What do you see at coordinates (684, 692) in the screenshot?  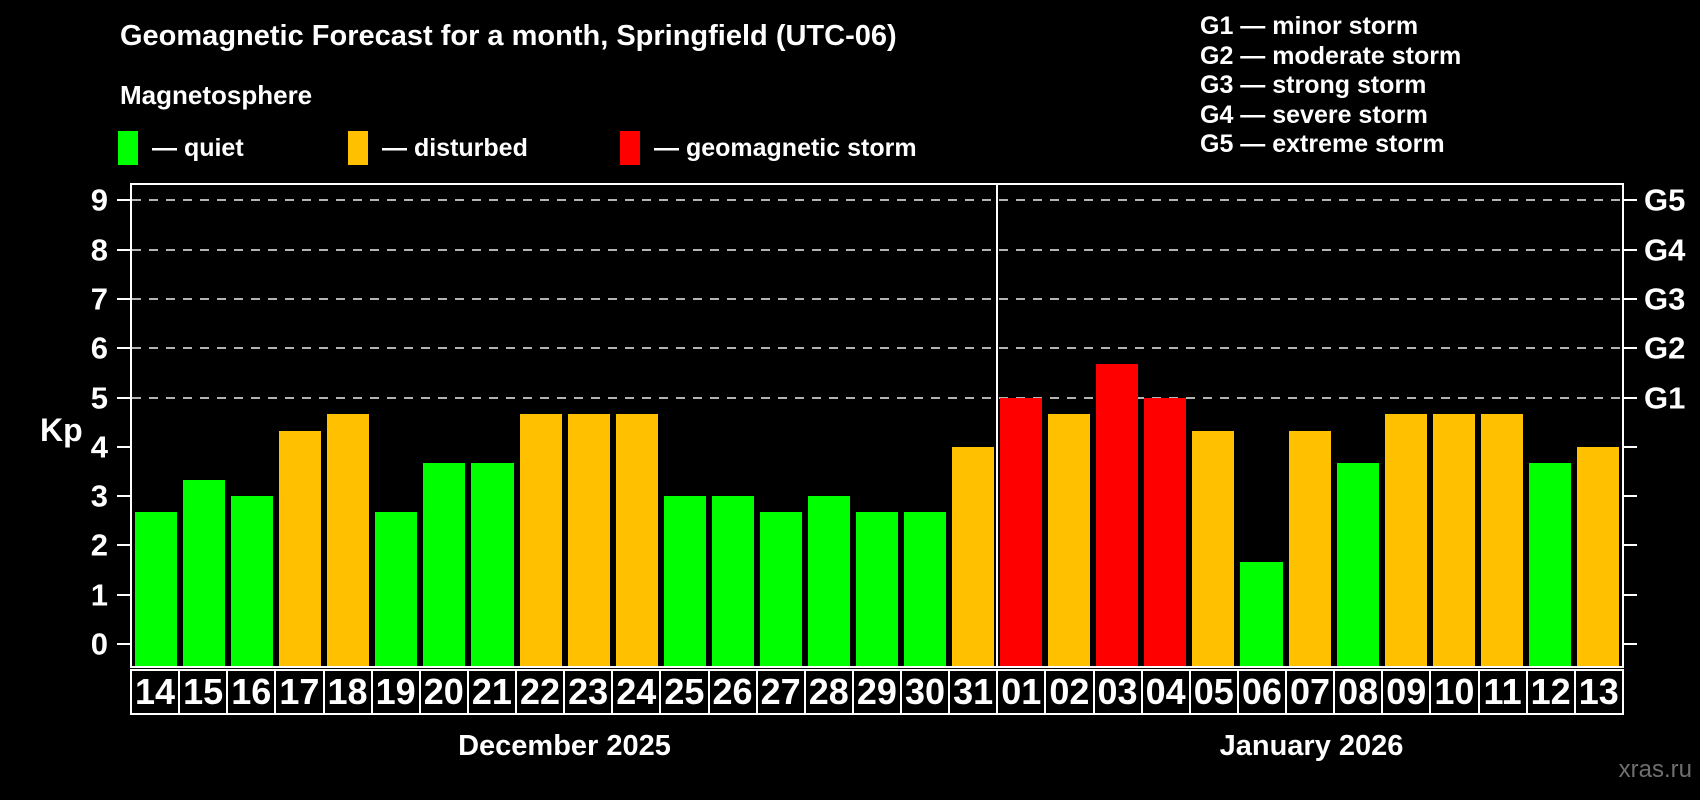 I see `day-label-25: 25` at bounding box center [684, 692].